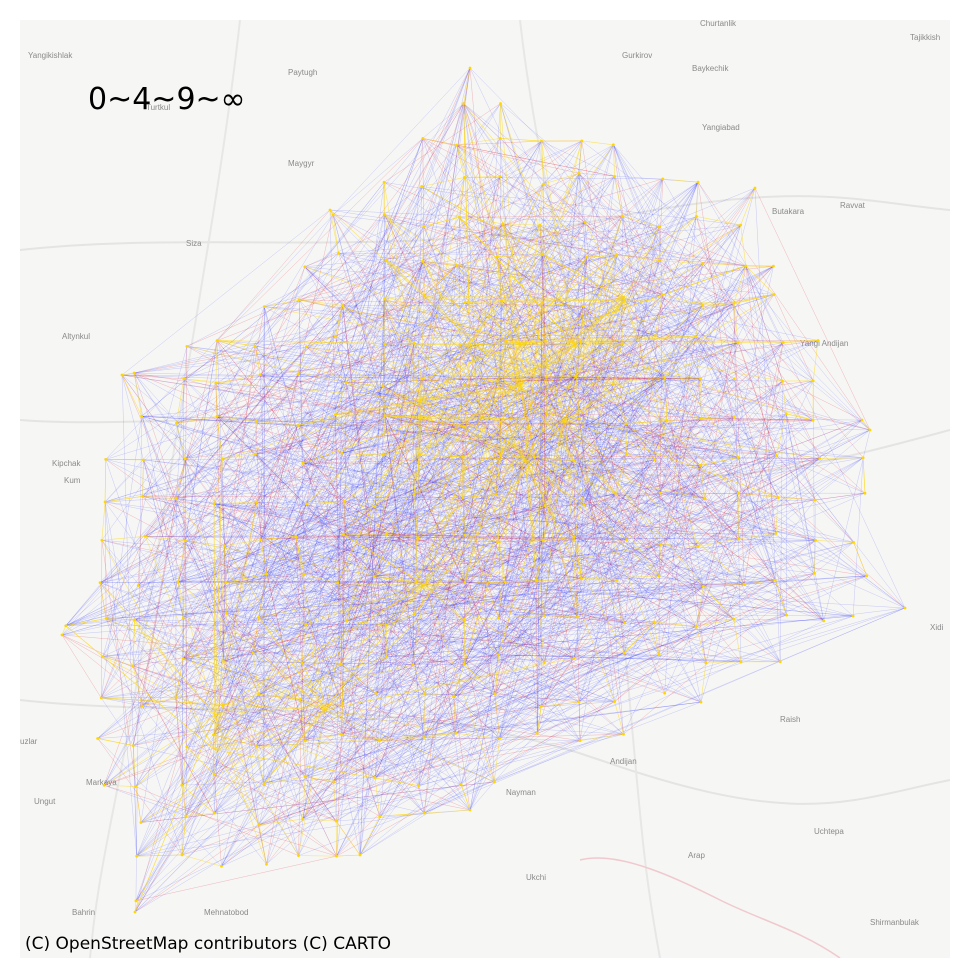 This screenshot has height=978, width=969. I want to click on place-label: Andijan, so click(623, 761).